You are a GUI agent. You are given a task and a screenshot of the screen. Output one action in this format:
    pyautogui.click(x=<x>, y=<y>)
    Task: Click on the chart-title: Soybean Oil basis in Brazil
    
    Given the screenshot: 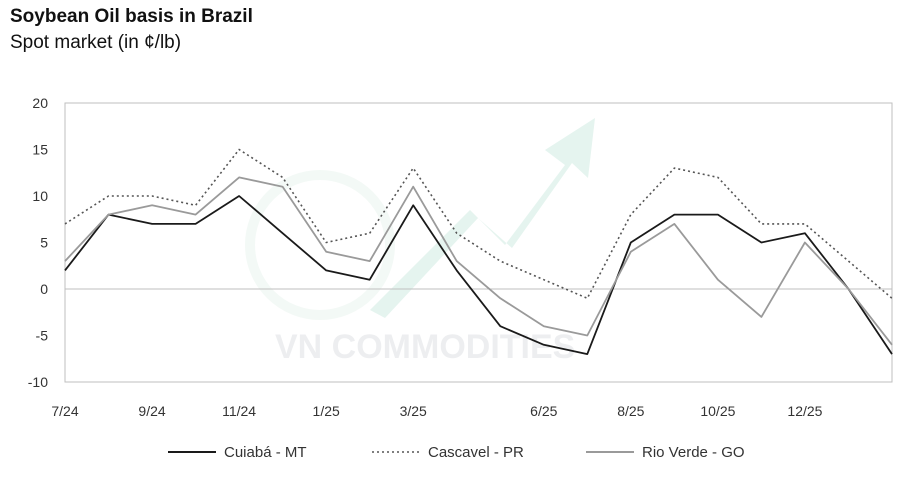 What is the action you would take?
    pyautogui.click(x=131, y=16)
    